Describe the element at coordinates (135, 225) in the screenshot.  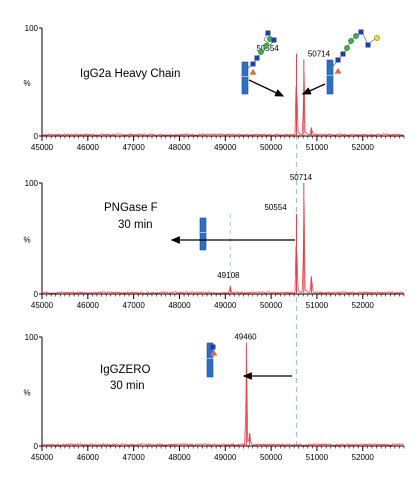
I see `condition-label-pngase-line2: 30 min` at that location.